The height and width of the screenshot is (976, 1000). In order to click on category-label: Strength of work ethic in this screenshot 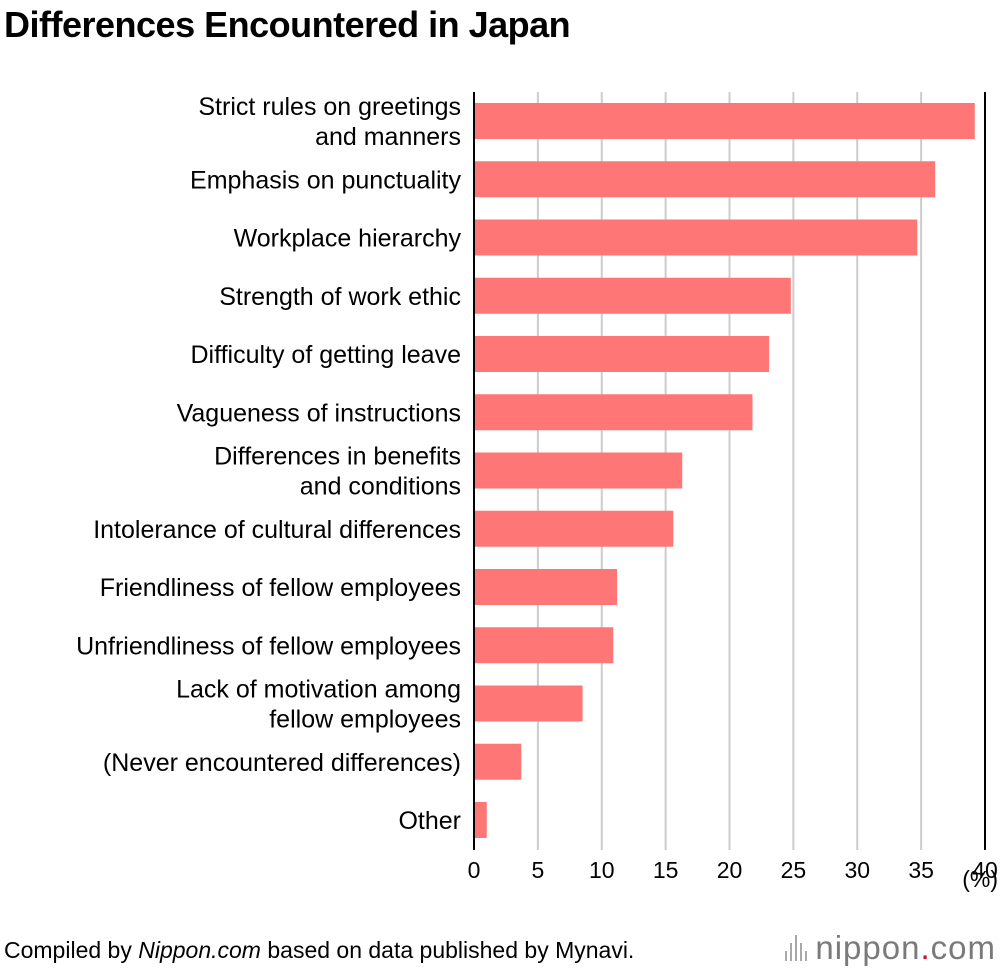, I will do `click(340, 297)`.